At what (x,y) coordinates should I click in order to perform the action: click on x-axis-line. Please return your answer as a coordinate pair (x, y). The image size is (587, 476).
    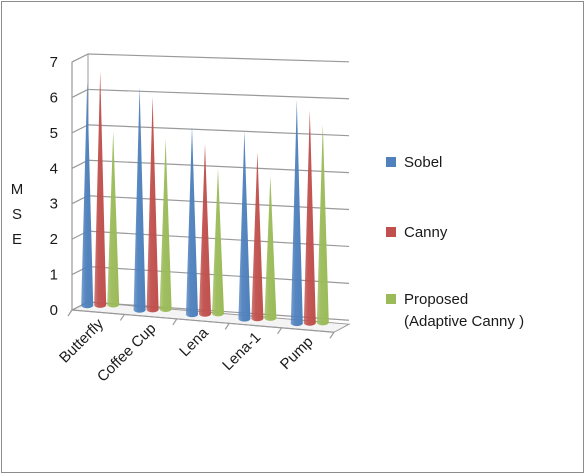
    Looking at the image, I should click on (203, 321).